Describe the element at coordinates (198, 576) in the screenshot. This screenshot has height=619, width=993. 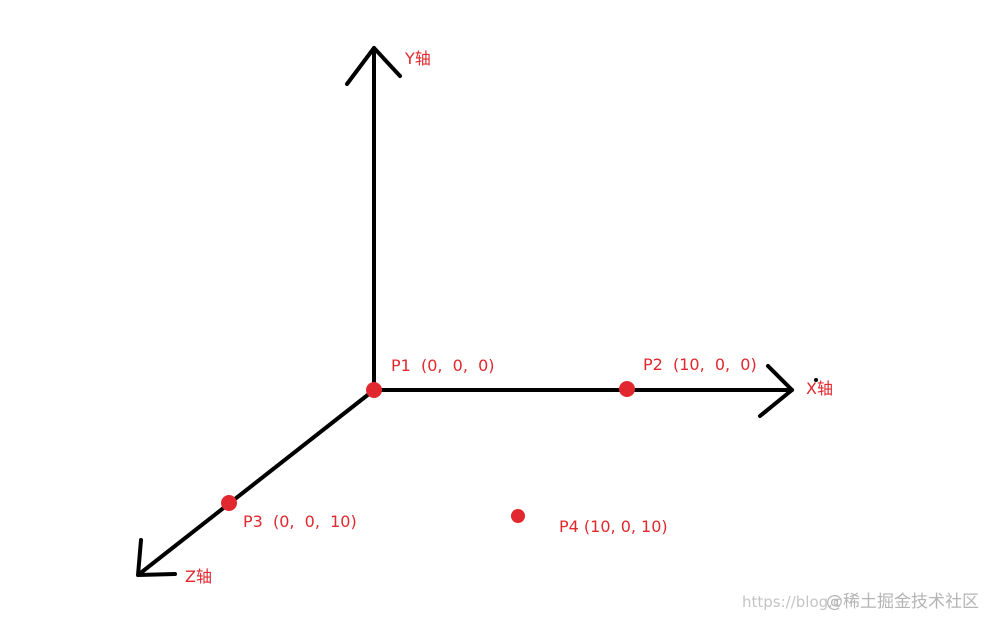
I see `z-axis-label: Z轴` at that location.